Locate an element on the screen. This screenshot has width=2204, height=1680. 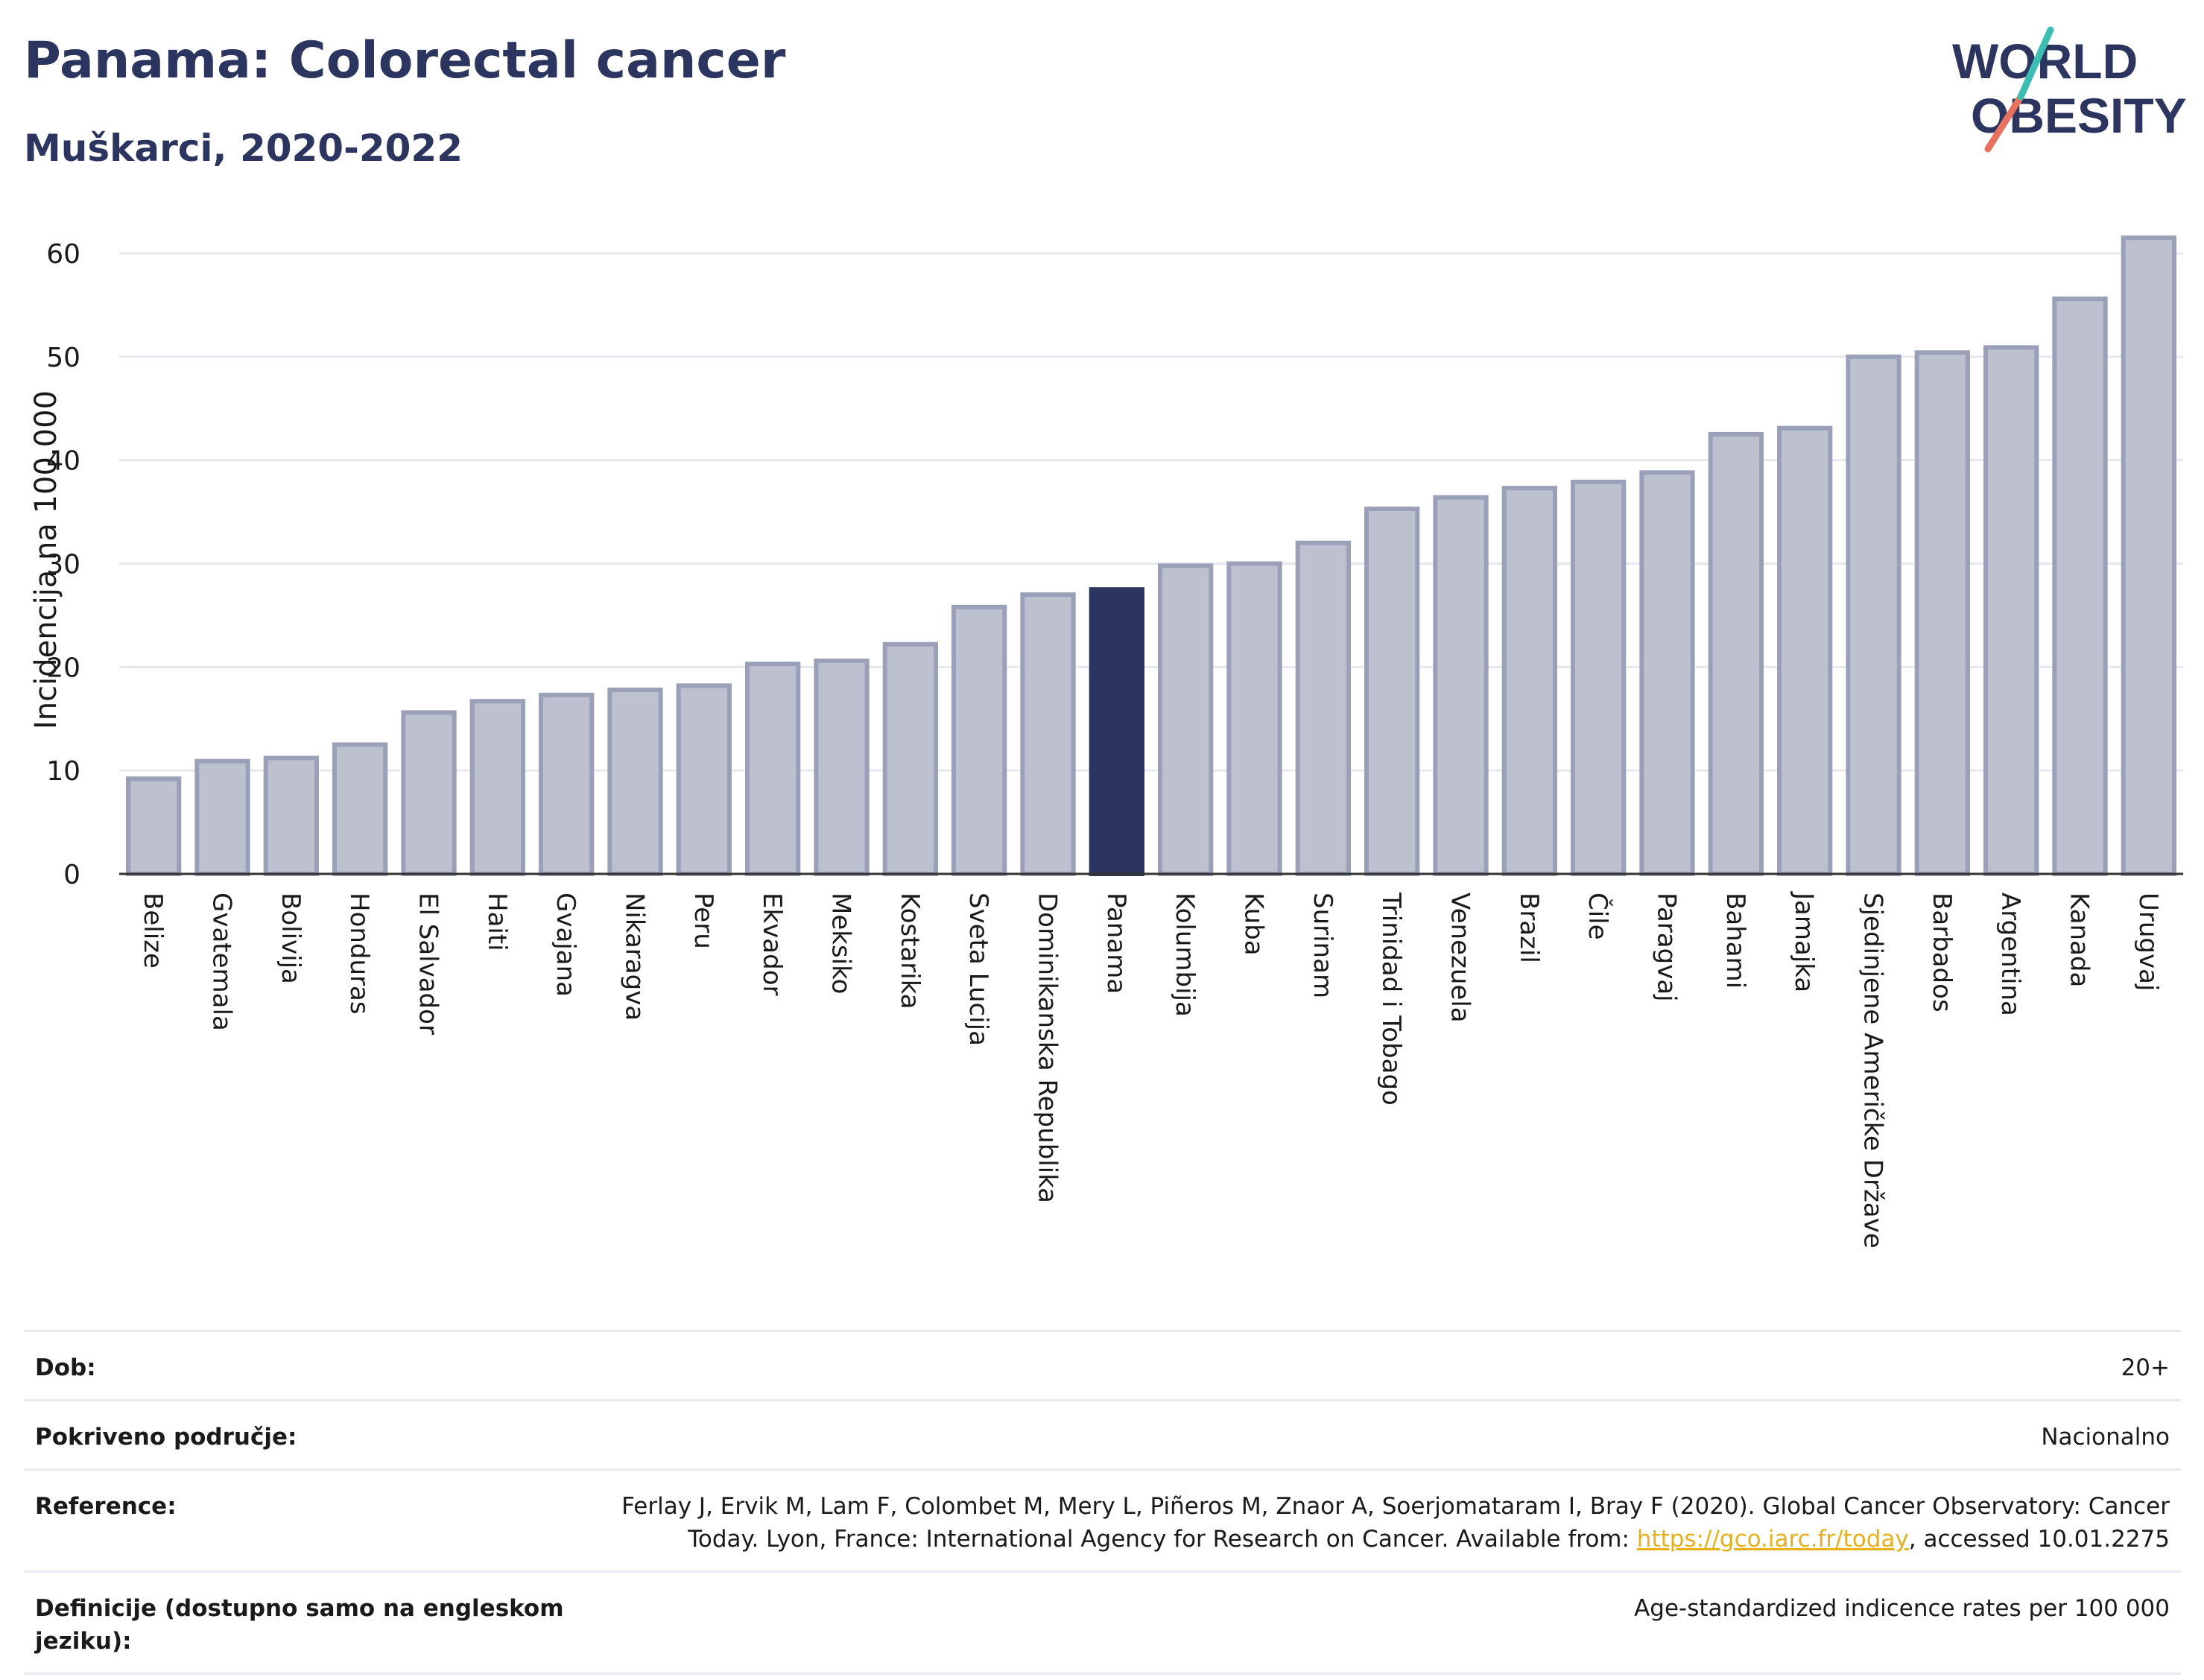
info-row-age: Dob: 20+ is located at coordinates (1102, 1364).